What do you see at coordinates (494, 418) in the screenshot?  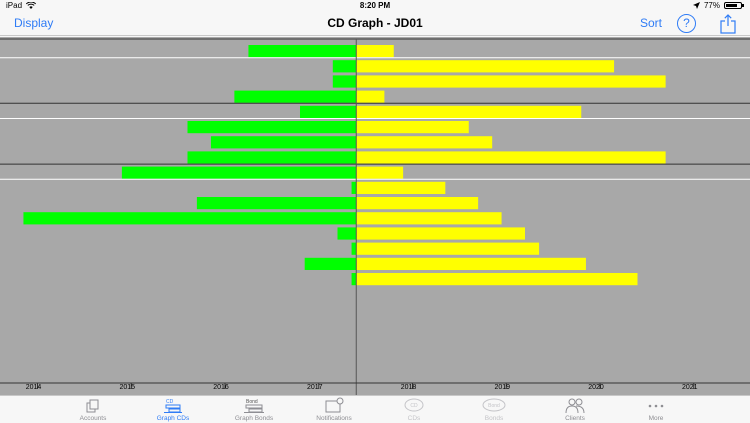 I see `tab-label: Bonds` at bounding box center [494, 418].